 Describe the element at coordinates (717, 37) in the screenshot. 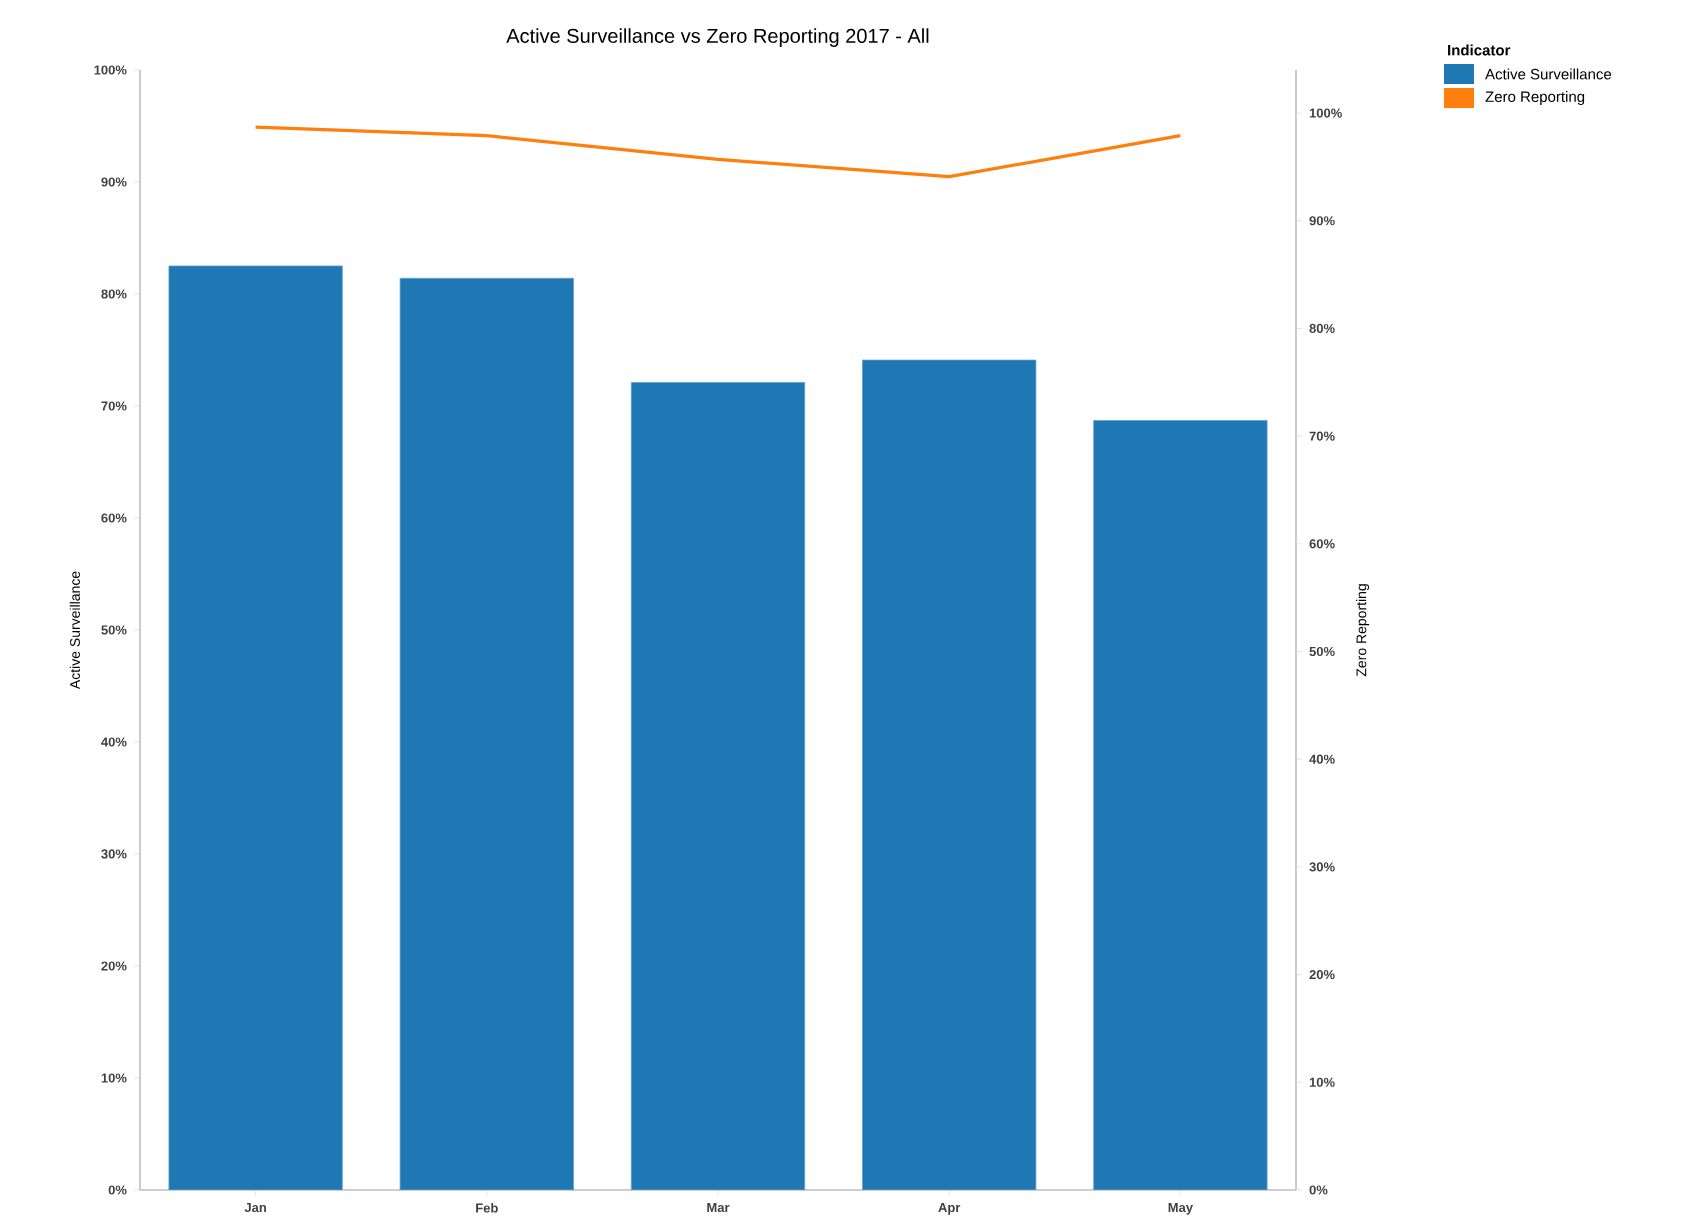

I see `chart-title: Active Surveillance vs Zero Reporting 2017 - All` at that location.